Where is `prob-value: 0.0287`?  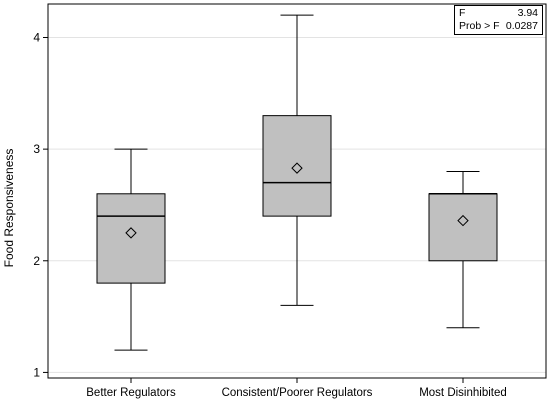
prob-value: 0.0287 is located at coordinates (521, 26).